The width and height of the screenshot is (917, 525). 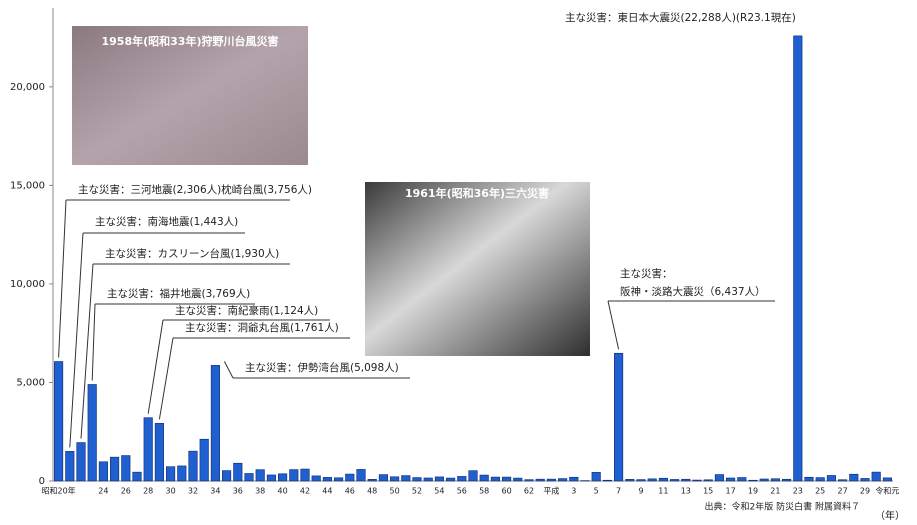 What do you see at coordinates (686, 491) in the screenshot?
I see `x-tick-label: 13` at bounding box center [686, 491].